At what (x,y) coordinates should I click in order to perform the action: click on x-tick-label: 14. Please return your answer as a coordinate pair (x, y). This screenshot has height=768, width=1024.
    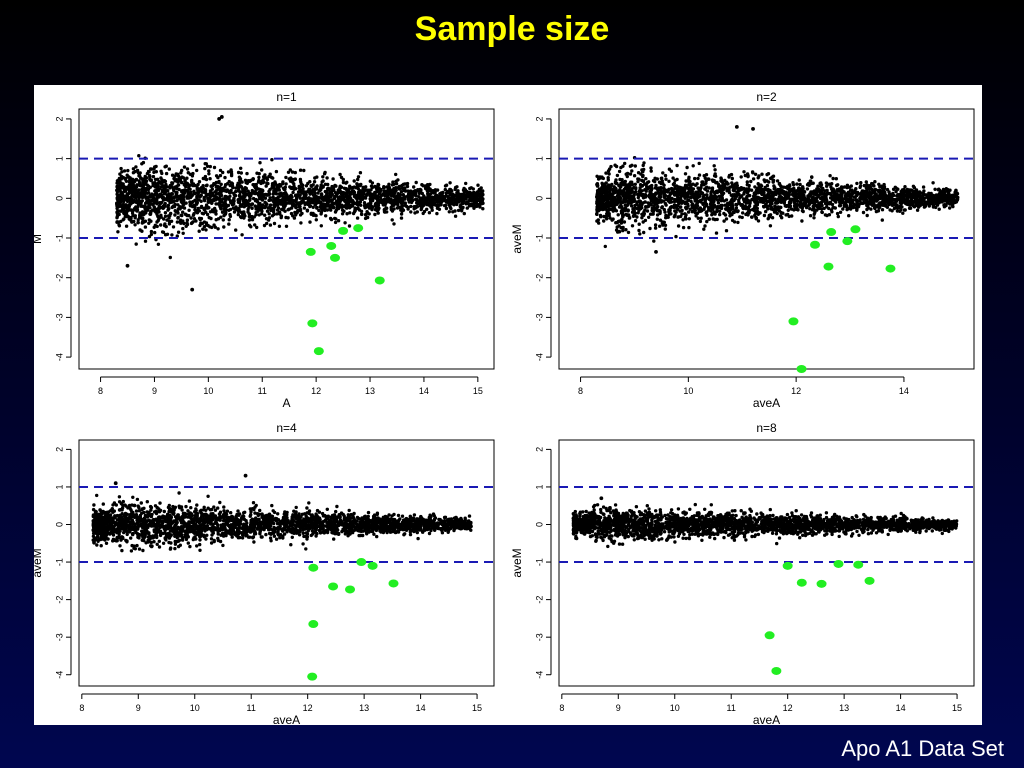
    Looking at the image, I should click on (424, 391).